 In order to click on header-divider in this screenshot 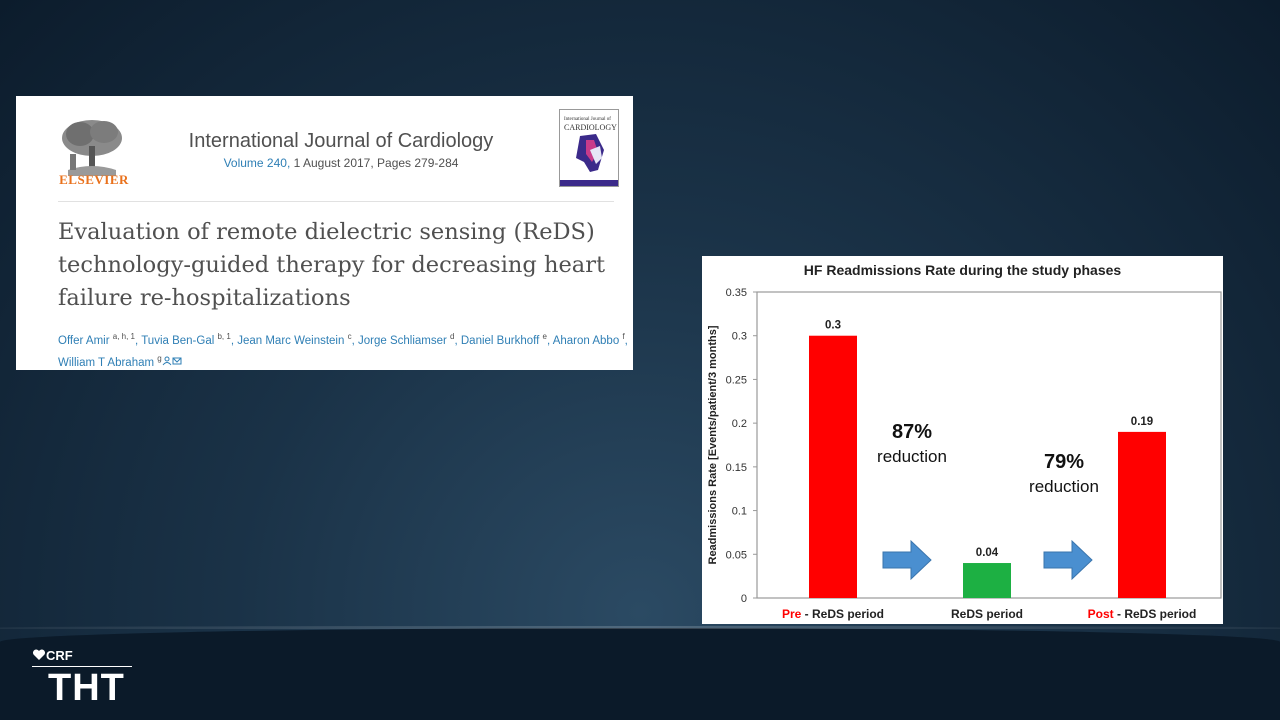, I will do `click(336, 201)`.